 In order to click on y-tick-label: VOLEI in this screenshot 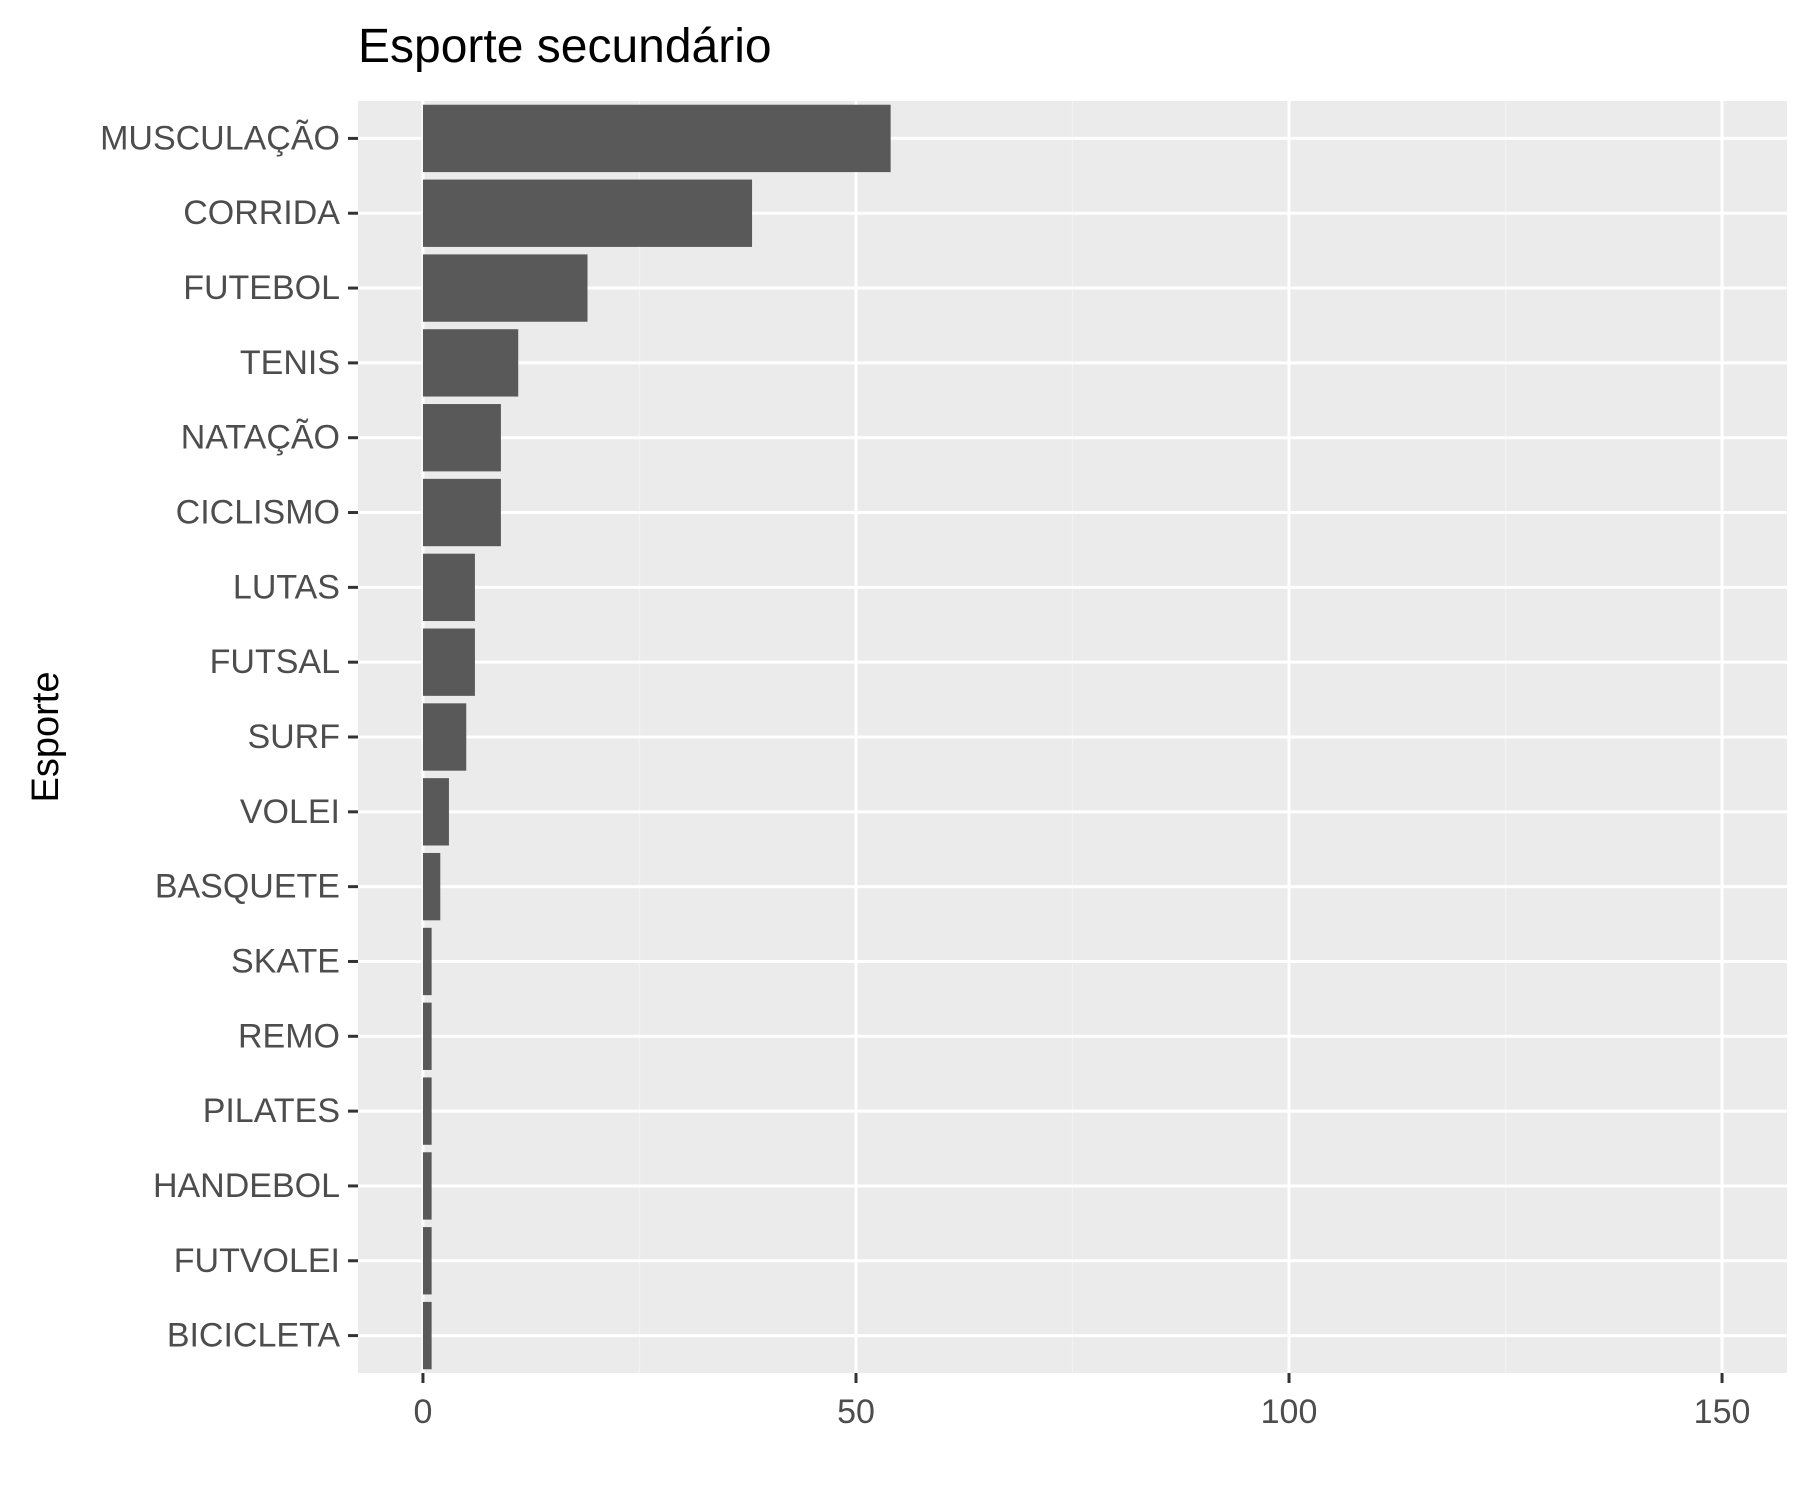, I will do `click(290, 812)`.